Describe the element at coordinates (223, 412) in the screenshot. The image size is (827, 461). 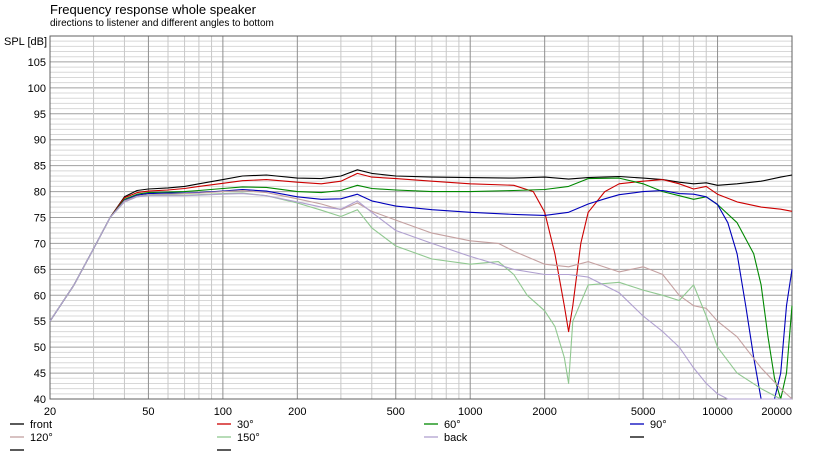
I see `x-tick-label: 100` at that location.